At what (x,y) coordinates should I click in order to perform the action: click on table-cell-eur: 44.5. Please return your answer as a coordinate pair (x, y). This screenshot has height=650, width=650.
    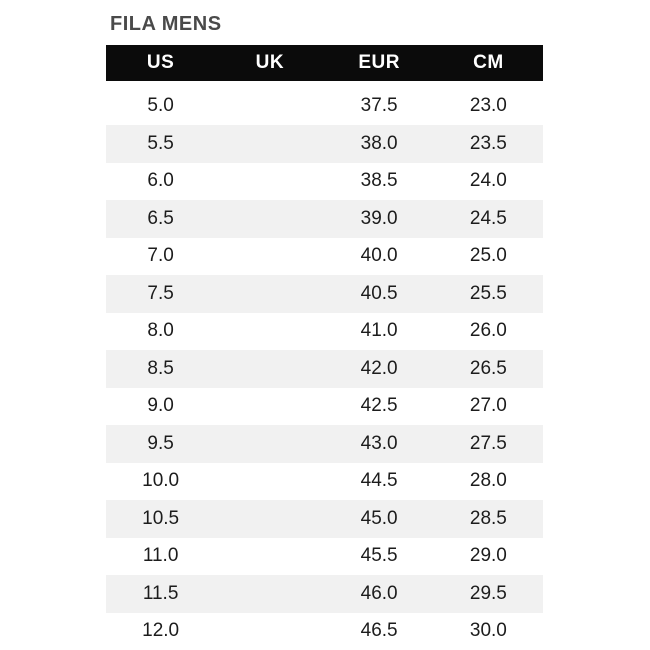
    Looking at the image, I should click on (379, 481).